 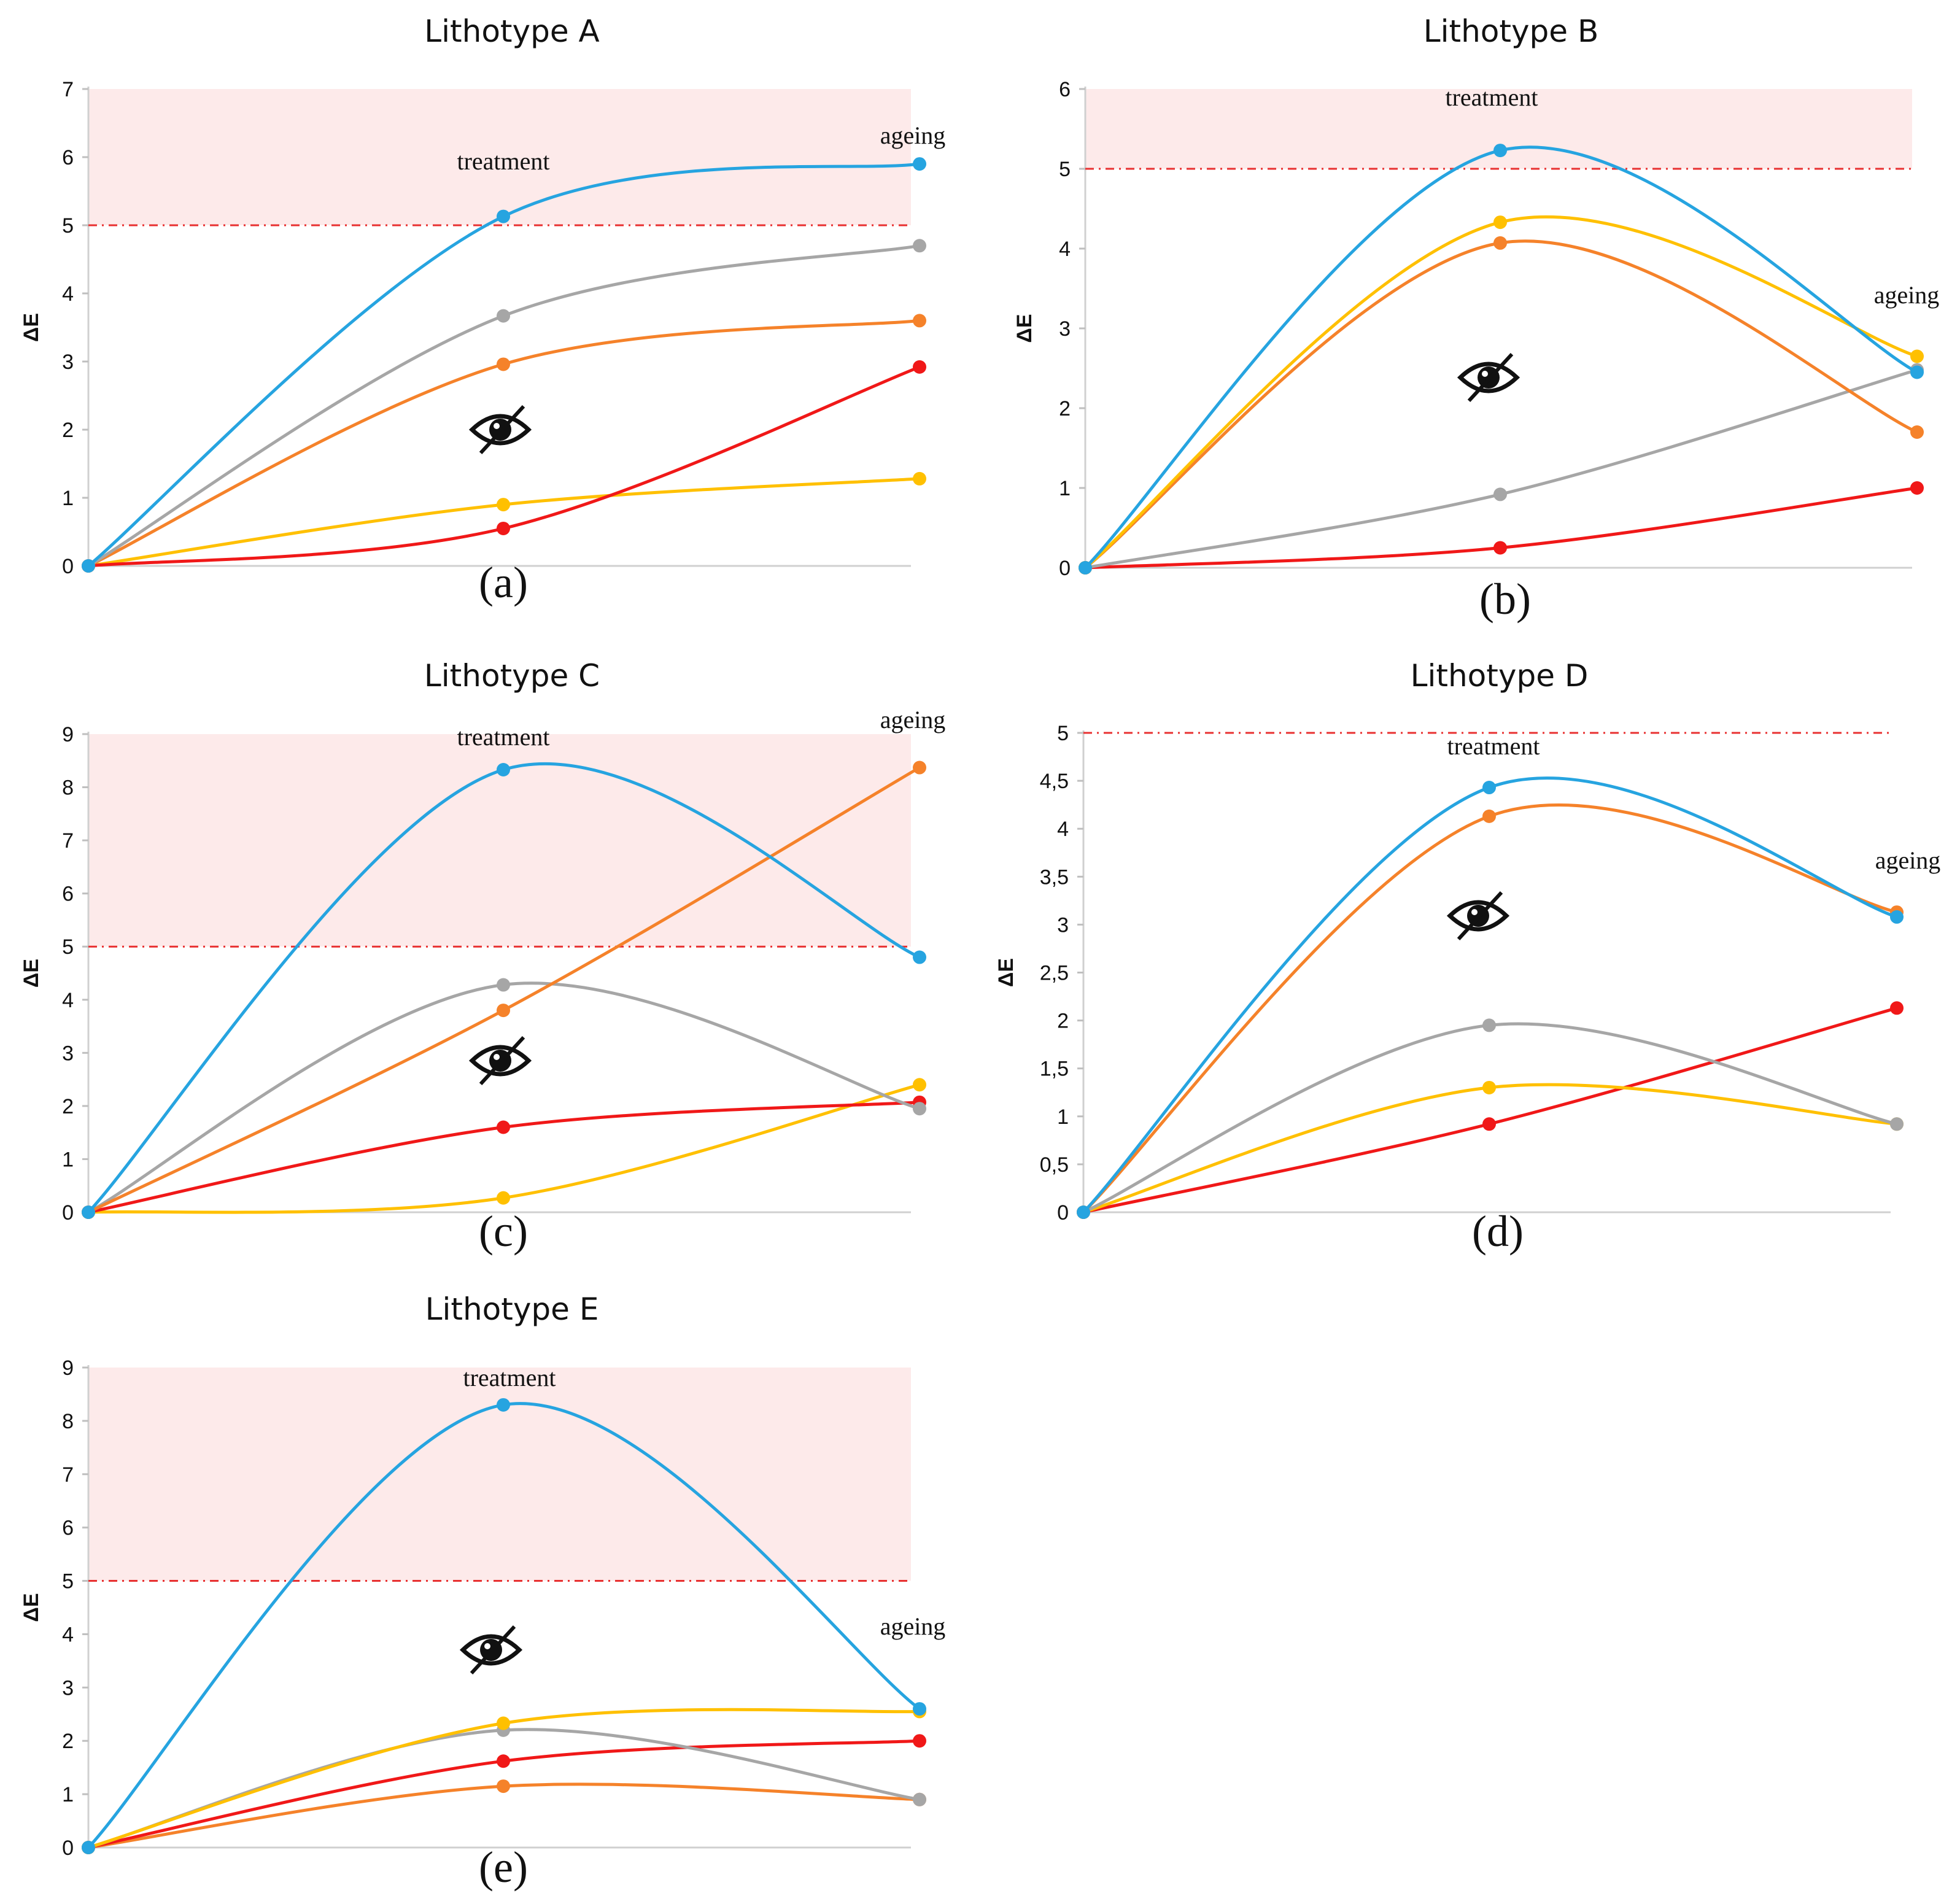 What do you see at coordinates (504, 1867) in the screenshot?
I see `panel-label: (e)` at bounding box center [504, 1867].